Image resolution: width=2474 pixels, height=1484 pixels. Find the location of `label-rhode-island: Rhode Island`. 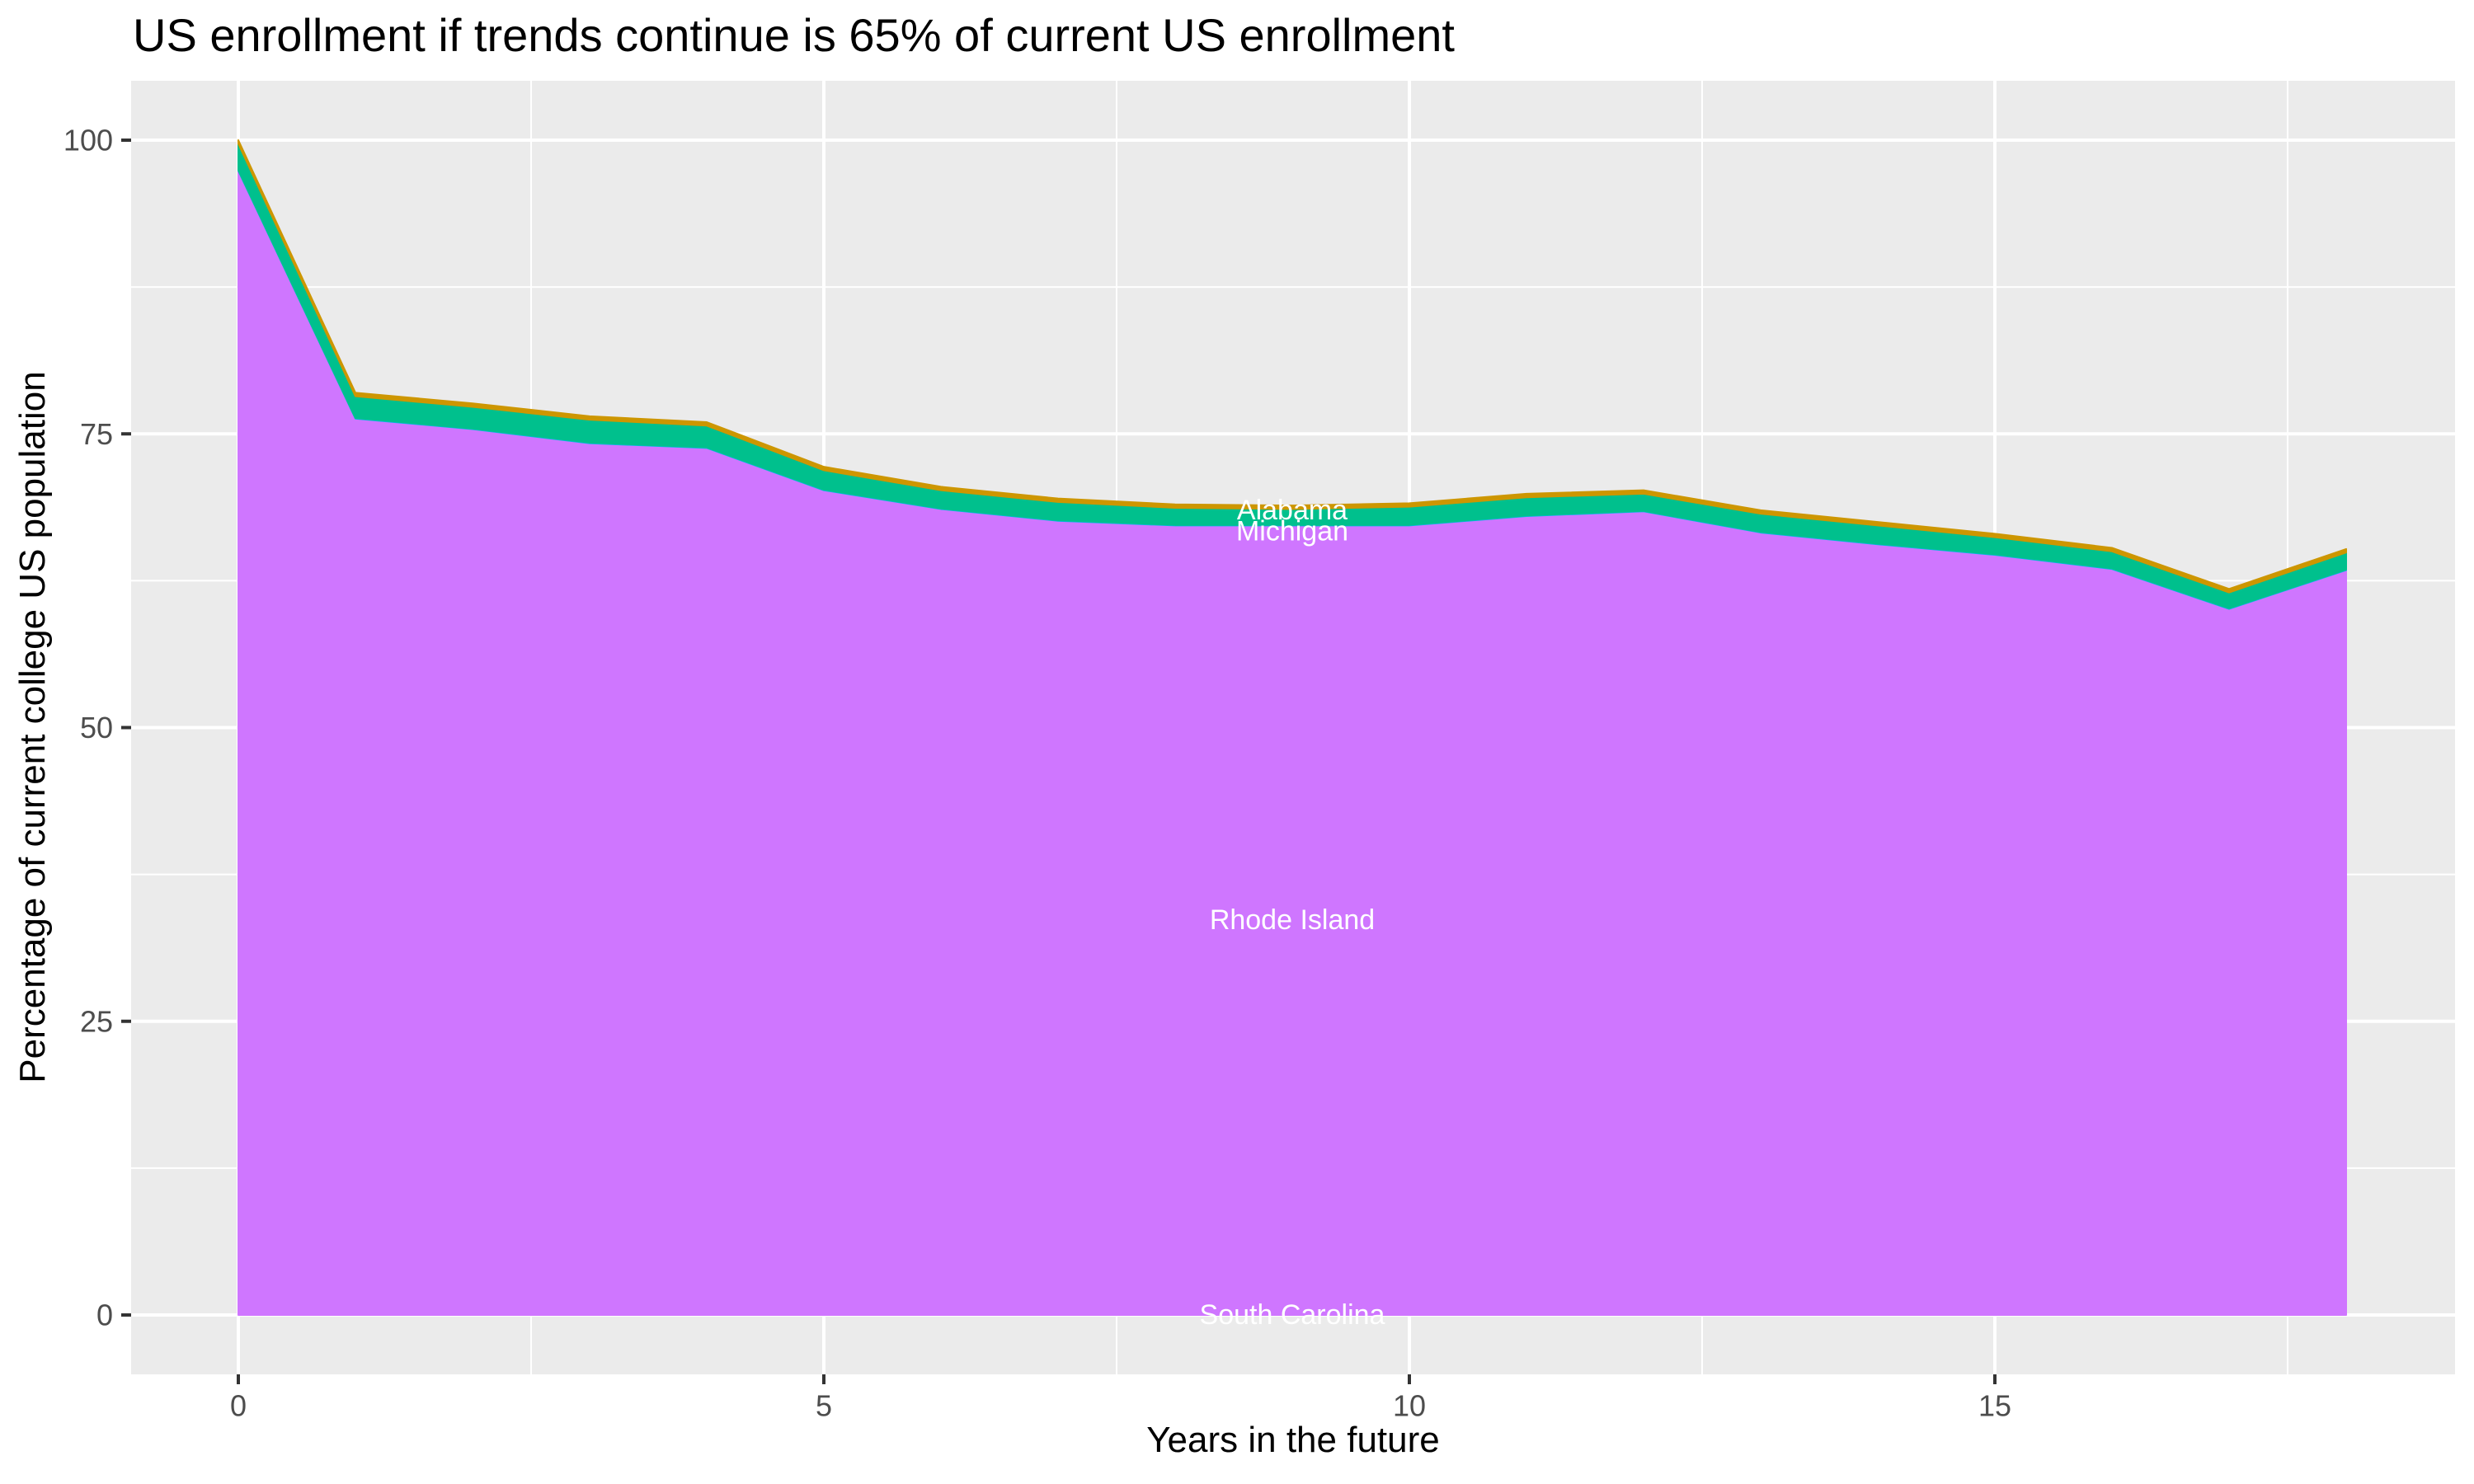

label-rhode-island: Rhode Island is located at coordinates (1292, 920).